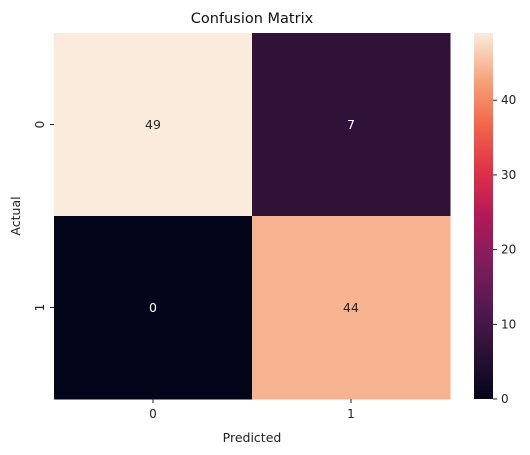 This screenshot has height=455, width=530. Describe the element at coordinates (508, 175) in the screenshot. I see `colorbar-tick-label: 30` at that location.